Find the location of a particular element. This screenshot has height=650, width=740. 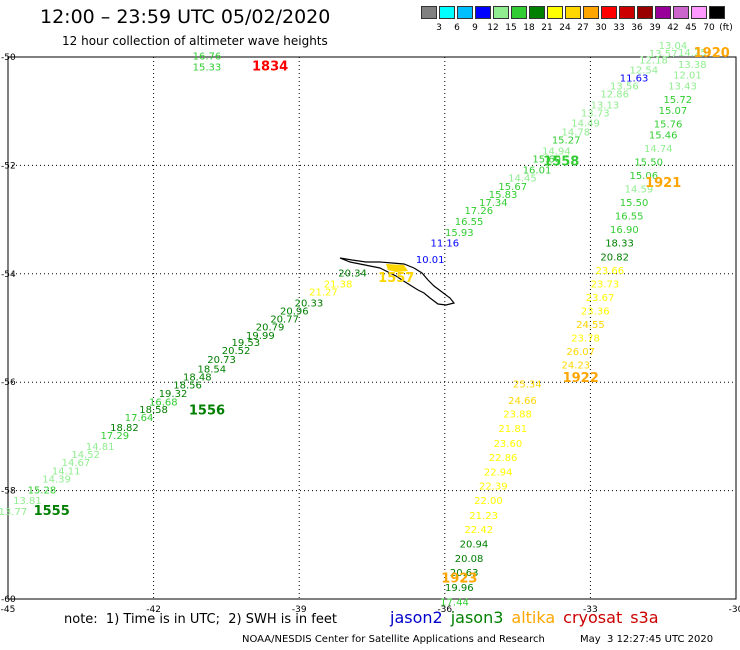

footer-timestamp: May 3 12:27:45 UTC 2020 is located at coordinates (647, 639).